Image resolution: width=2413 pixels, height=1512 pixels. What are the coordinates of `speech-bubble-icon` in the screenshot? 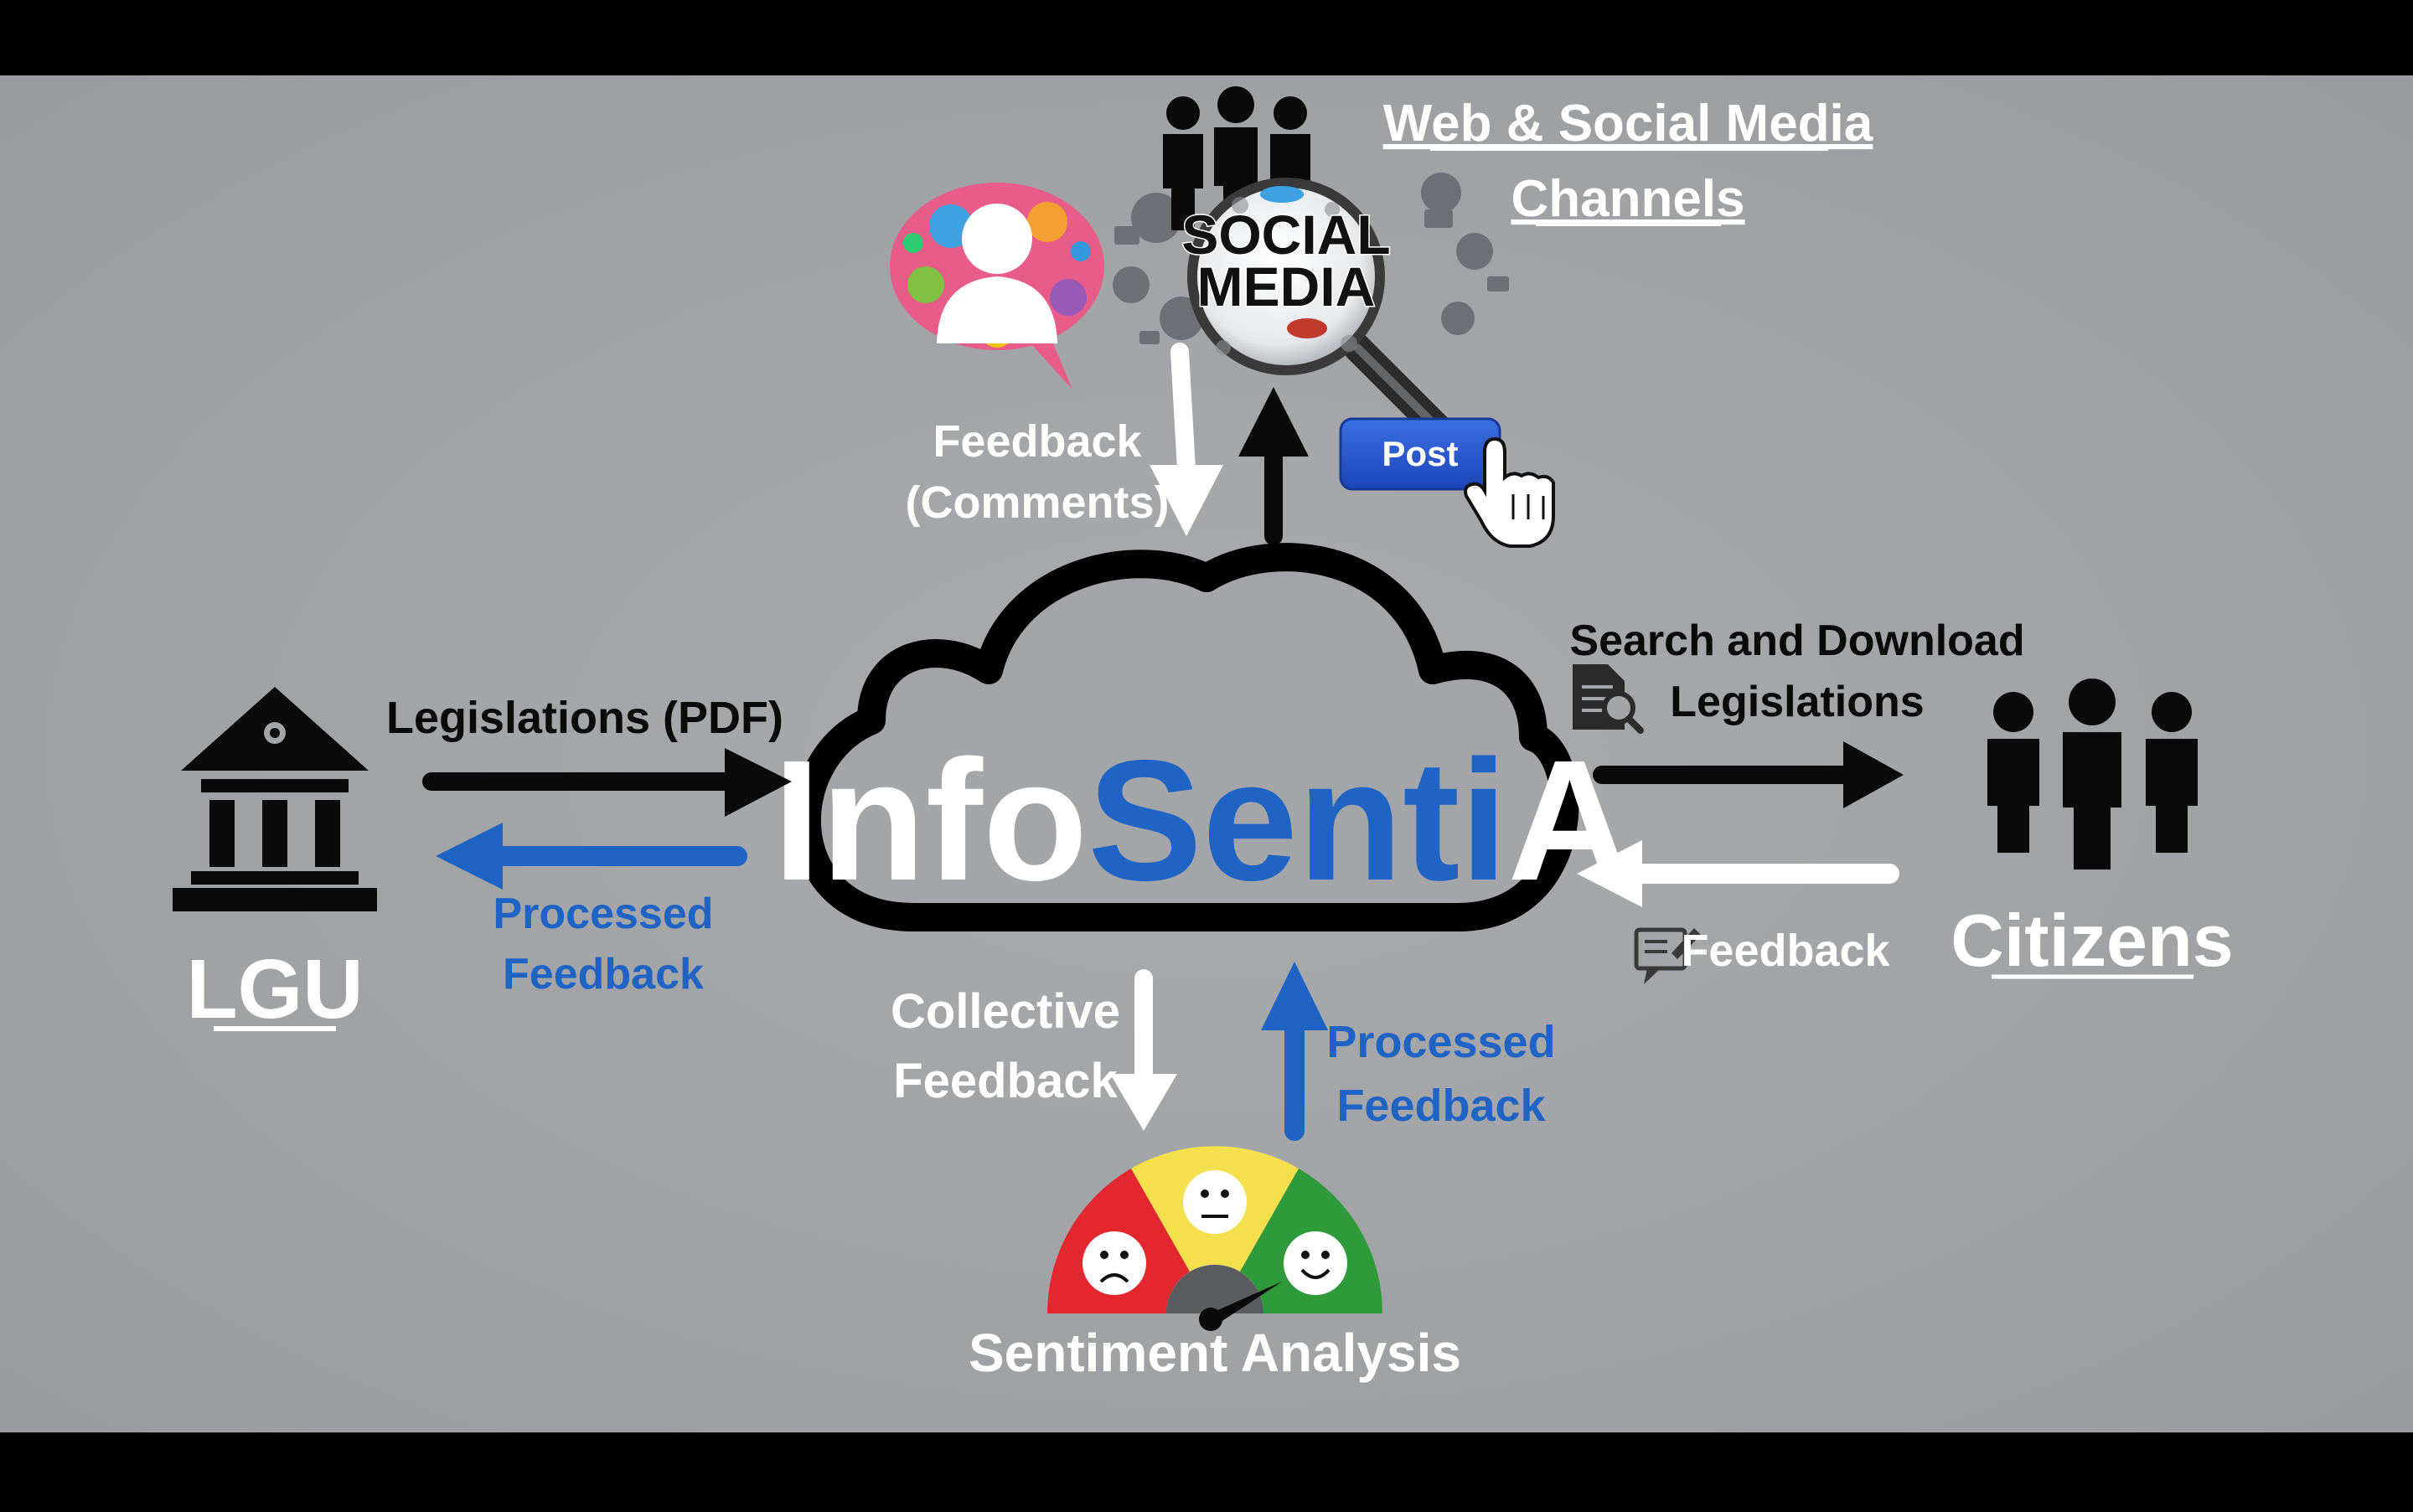 It's located at (997, 286).